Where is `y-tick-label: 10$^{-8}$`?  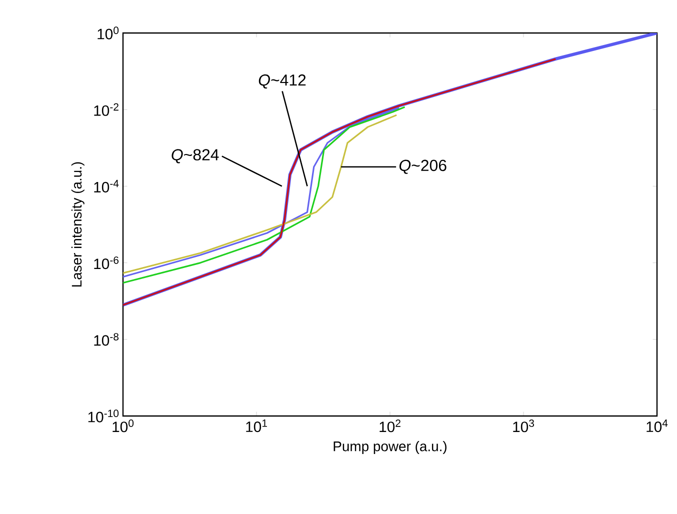
y-tick-label: 10$^{-8}$ is located at coordinates (106, 339).